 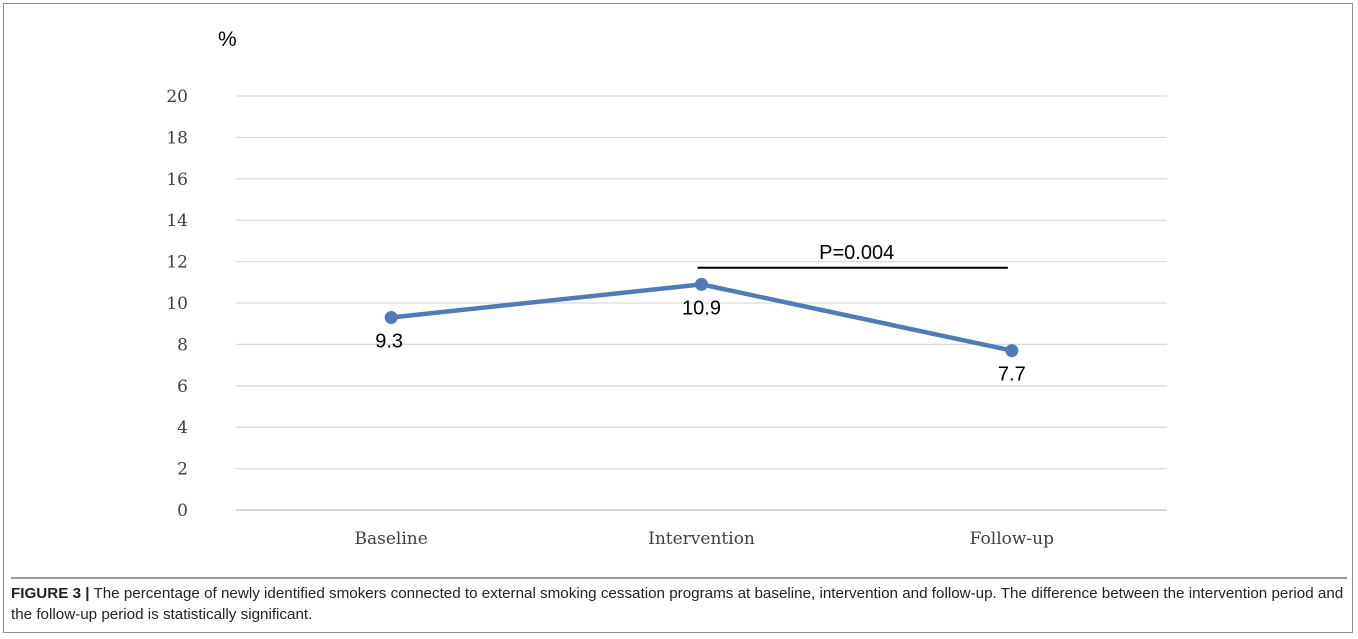 I want to click on y-tick-label: 2, so click(x=182, y=470).